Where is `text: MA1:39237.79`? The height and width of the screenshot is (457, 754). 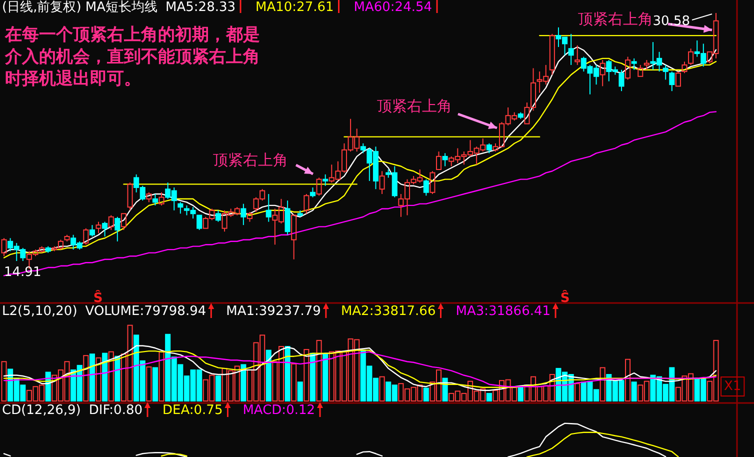 text: MA1:39237.79 is located at coordinates (273, 311).